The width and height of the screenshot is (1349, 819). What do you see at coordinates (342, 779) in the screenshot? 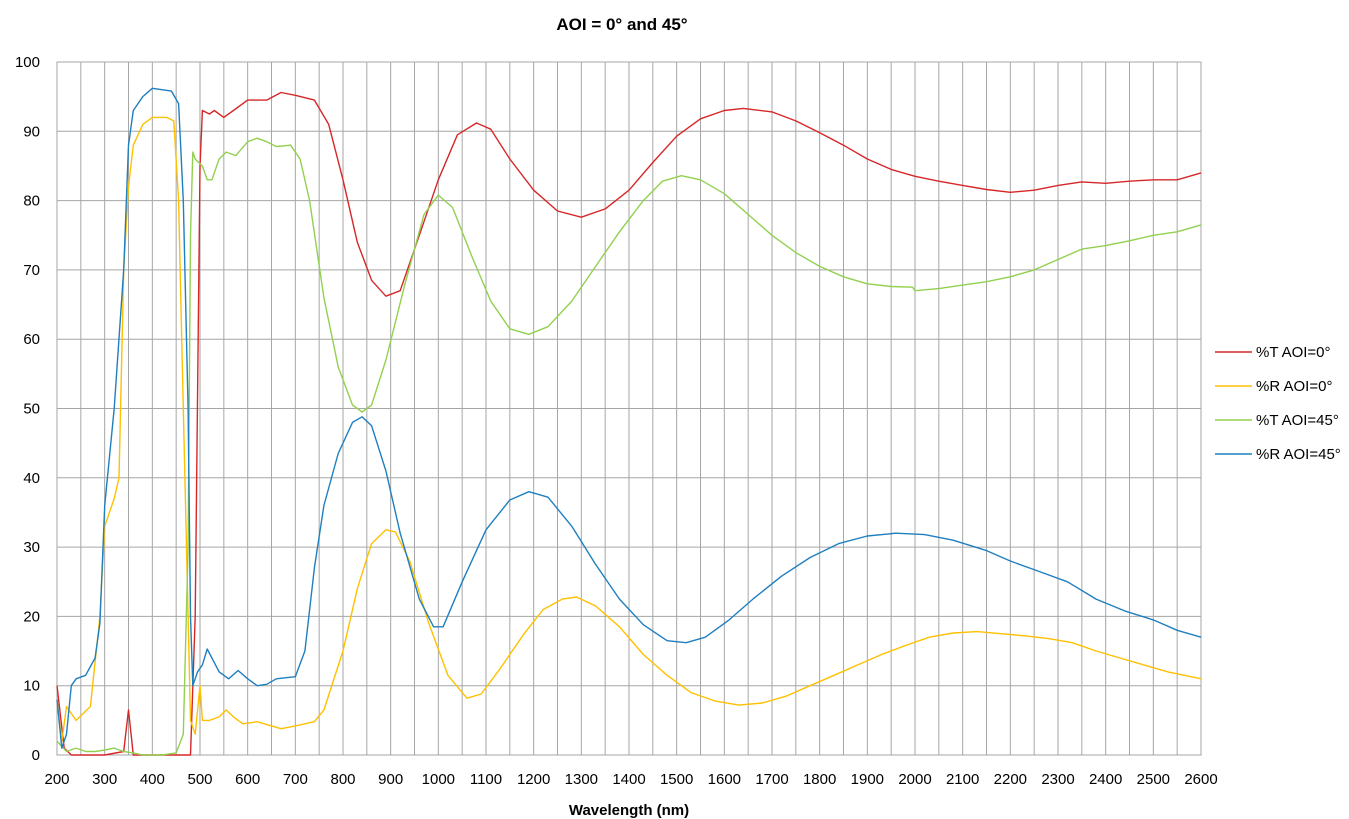
I see `x-tick-label: 800` at bounding box center [342, 779].